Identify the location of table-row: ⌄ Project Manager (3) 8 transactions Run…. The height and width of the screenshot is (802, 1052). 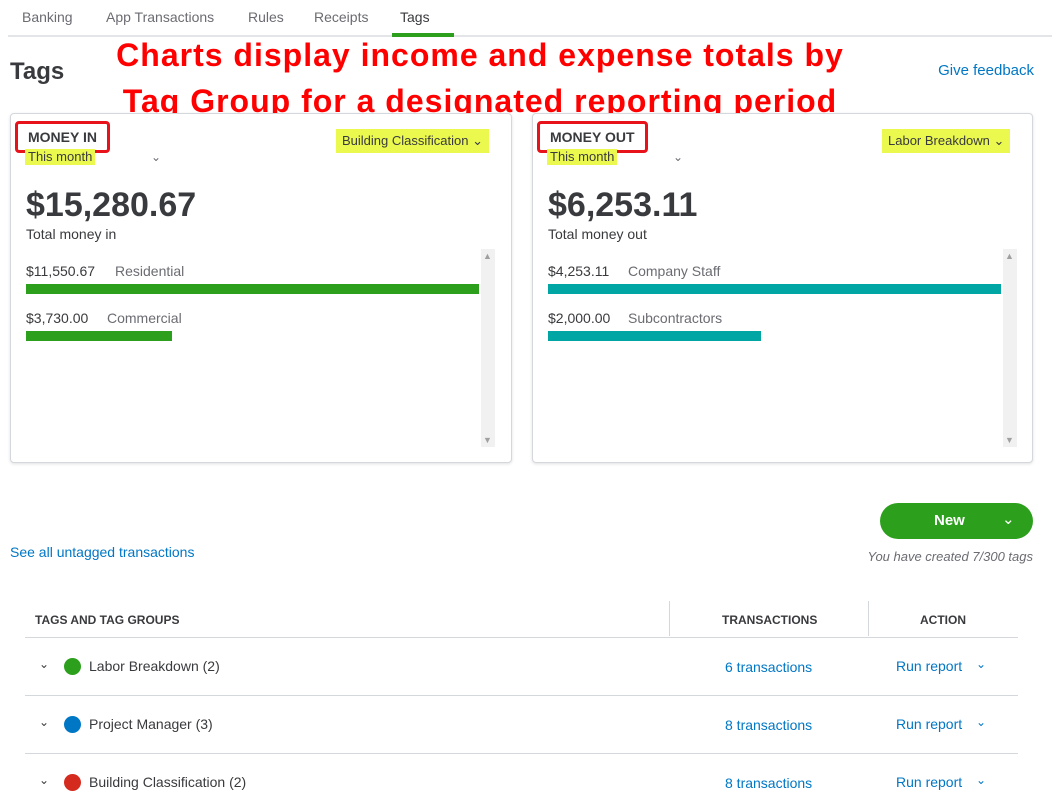
(521, 725).